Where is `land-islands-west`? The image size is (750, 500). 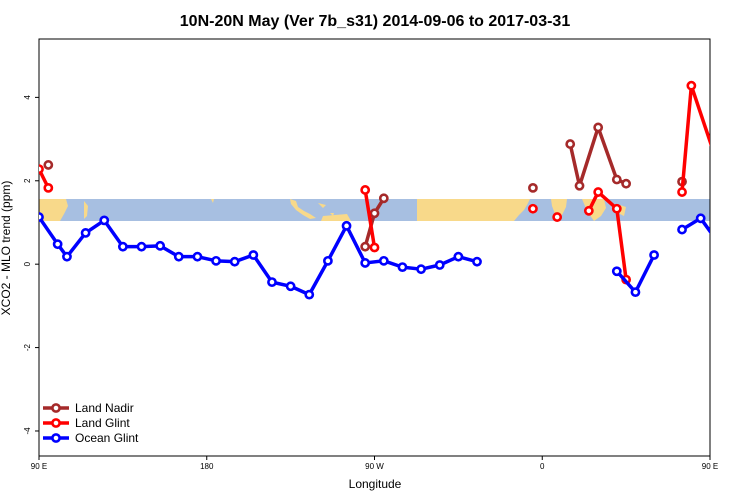 land-islands-west is located at coordinates (86, 210).